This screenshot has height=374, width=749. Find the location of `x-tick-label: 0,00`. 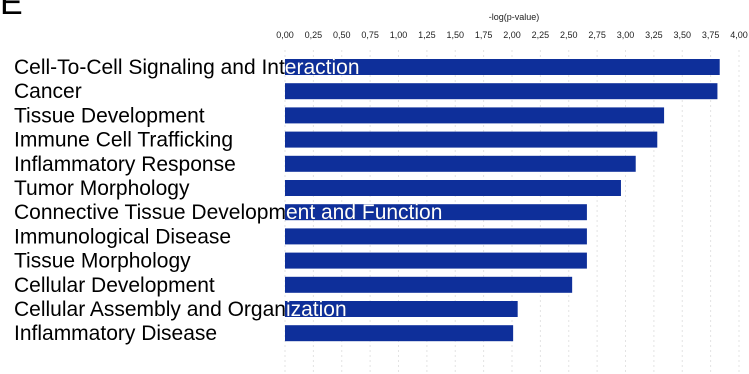

x-tick-label: 0,00 is located at coordinates (285, 35).